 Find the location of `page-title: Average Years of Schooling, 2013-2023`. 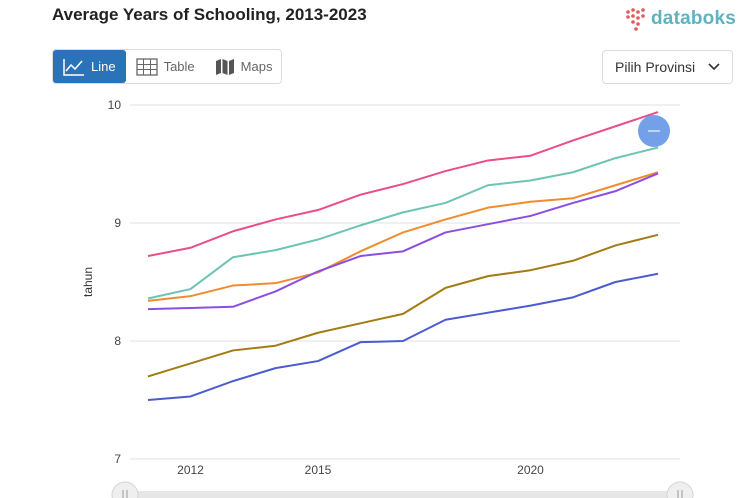

page-title: Average Years of Schooling, 2013-2023 is located at coordinates (209, 14).